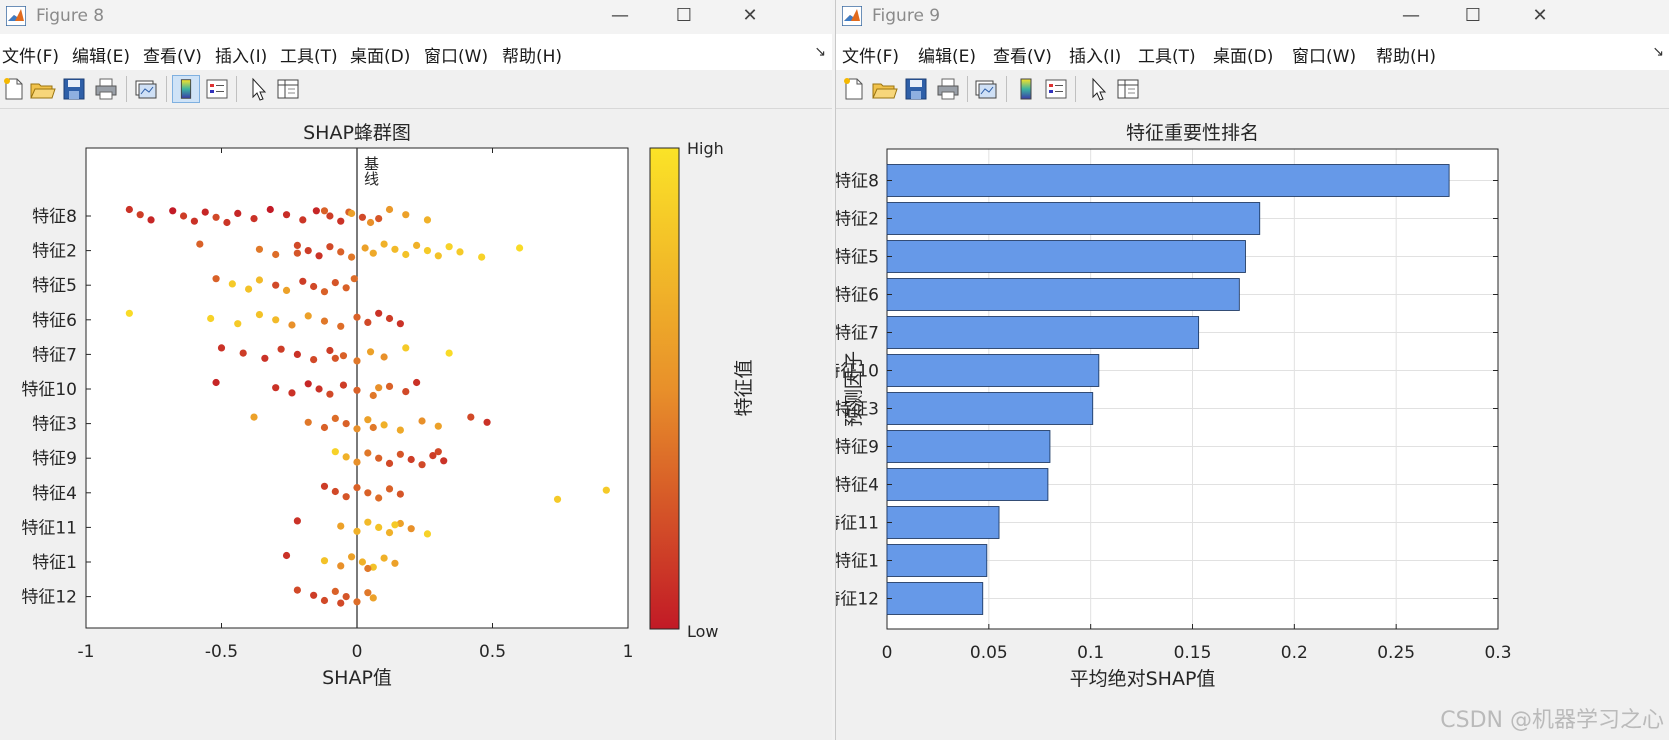 This screenshot has width=1669, height=740. Describe the element at coordinates (492, 652) in the screenshot. I see `x-tick-label: 0.5` at that location.